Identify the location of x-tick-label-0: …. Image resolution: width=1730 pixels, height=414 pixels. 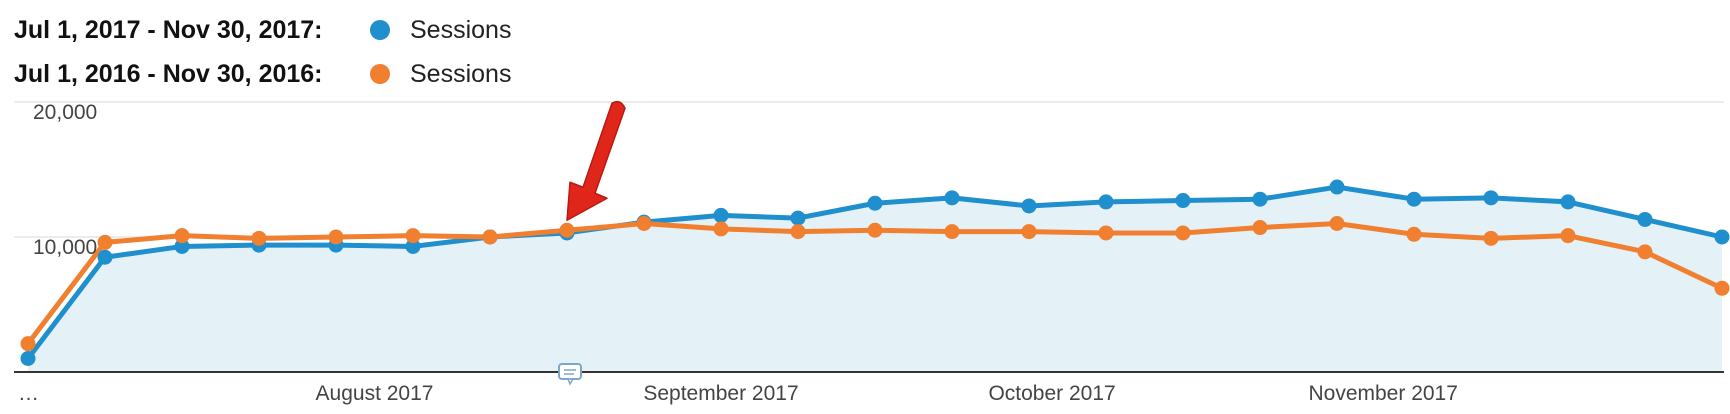
(28, 393).